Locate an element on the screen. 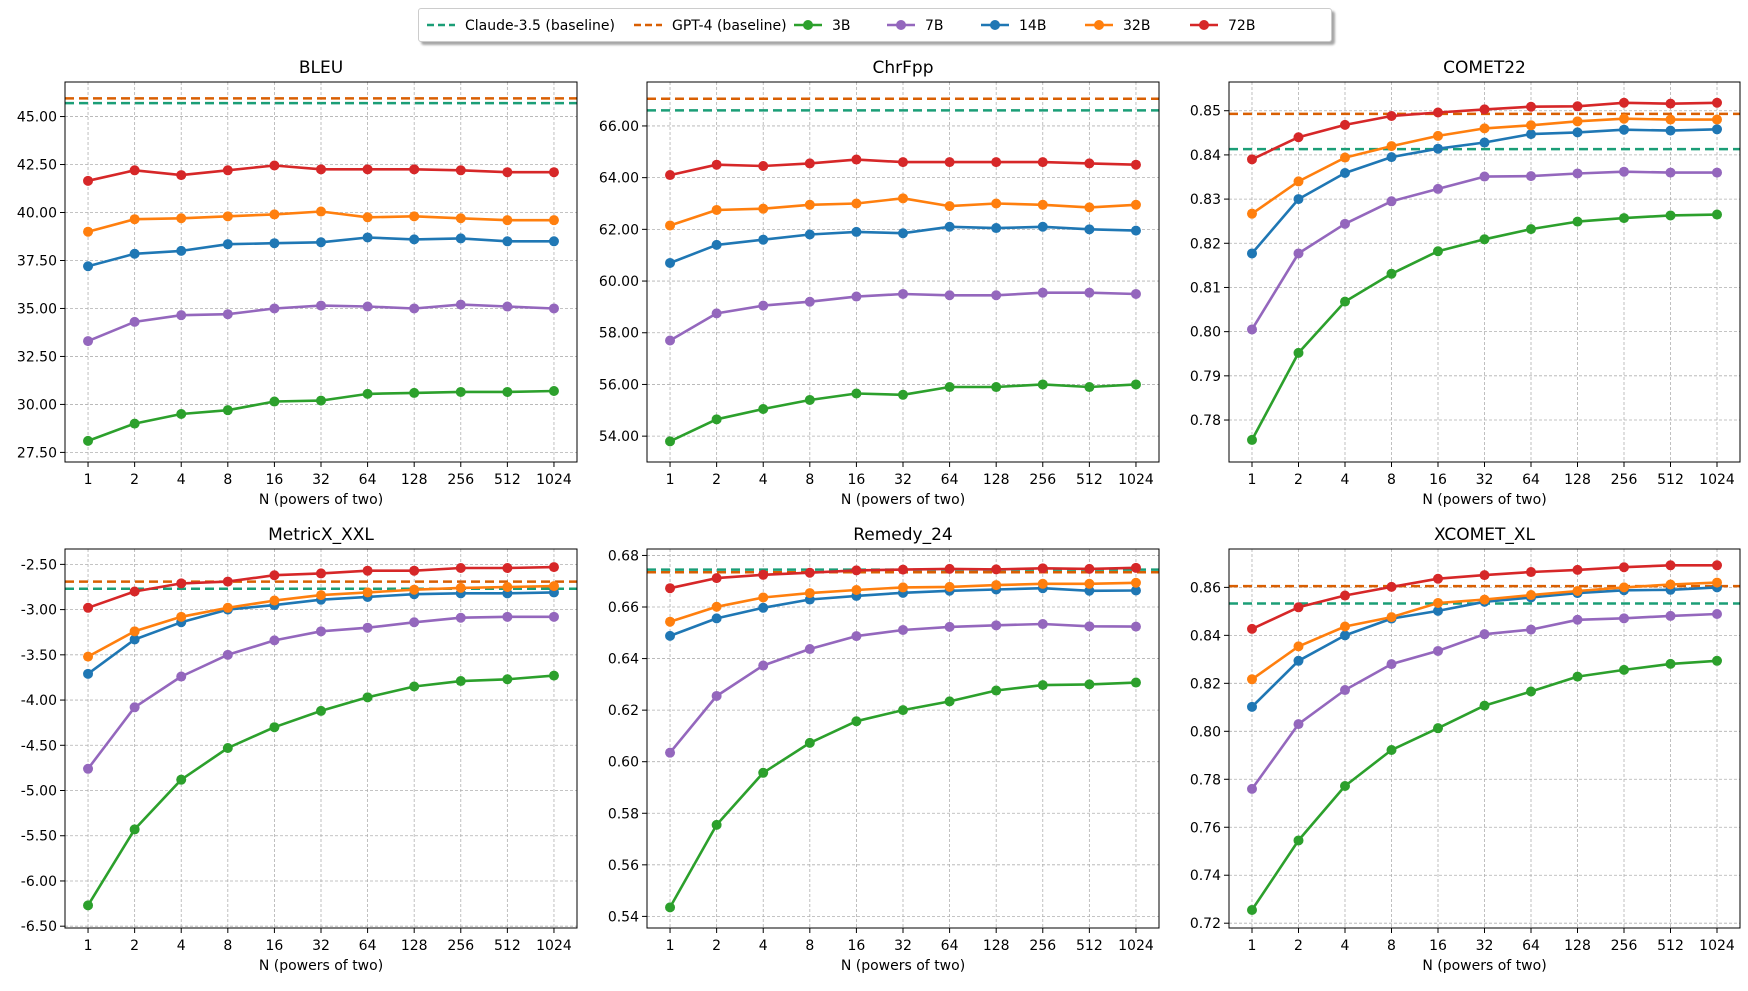 Image resolution: width=1748 pixels, height=991 pixels. chart-title: BLEU is located at coordinates (321, 68).